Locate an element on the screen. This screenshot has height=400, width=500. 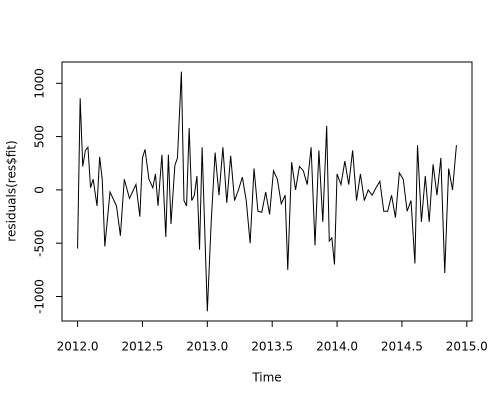
y-tick-label: 0 is located at coordinates (40, 190).